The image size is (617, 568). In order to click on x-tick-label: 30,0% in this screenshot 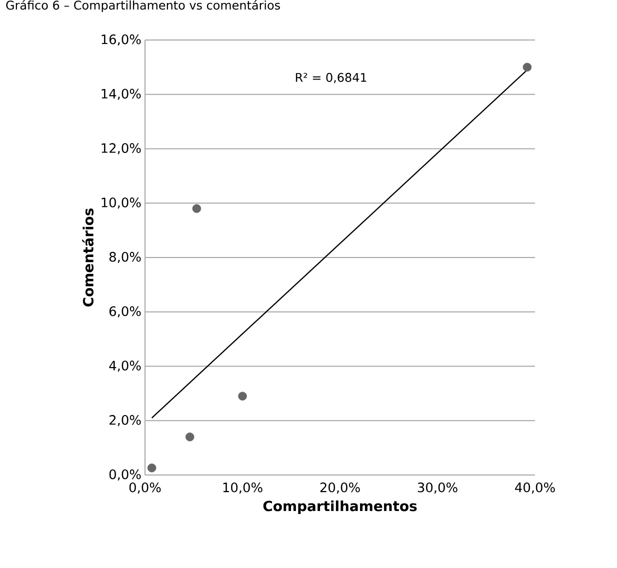, I will do `click(438, 488)`.